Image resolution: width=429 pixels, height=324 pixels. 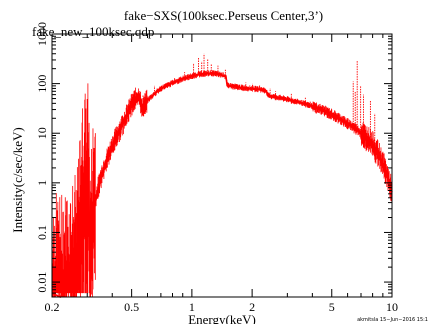 I want to click on y-tick-label: 1000, so click(x=42, y=34).